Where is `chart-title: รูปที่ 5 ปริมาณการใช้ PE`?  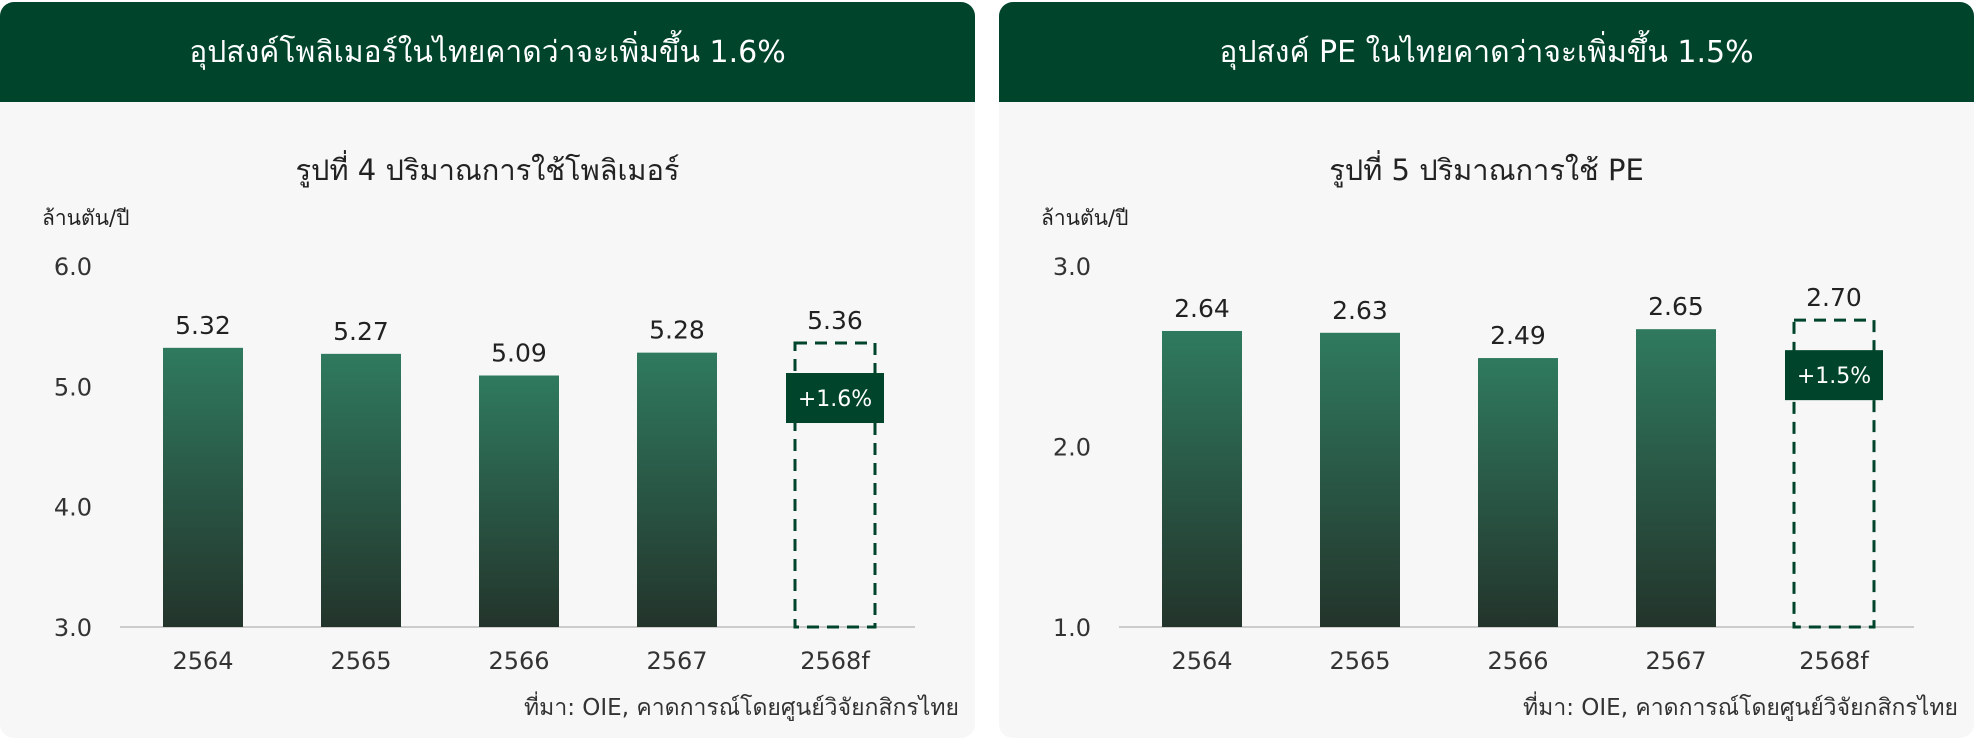 chart-title: รูปที่ 5 ปริมาณการใช้ PE is located at coordinates (1486, 170).